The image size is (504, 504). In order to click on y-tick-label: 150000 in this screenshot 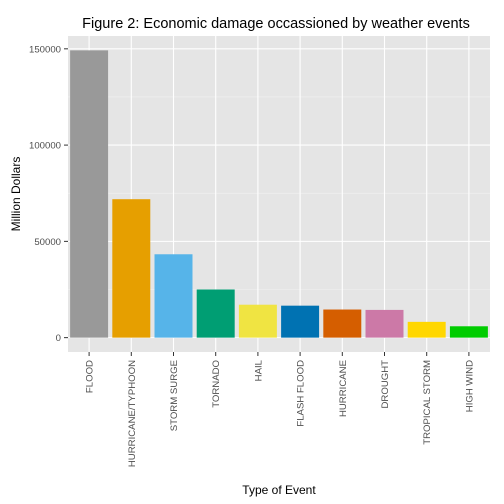, I will do `click(45, 49)`.